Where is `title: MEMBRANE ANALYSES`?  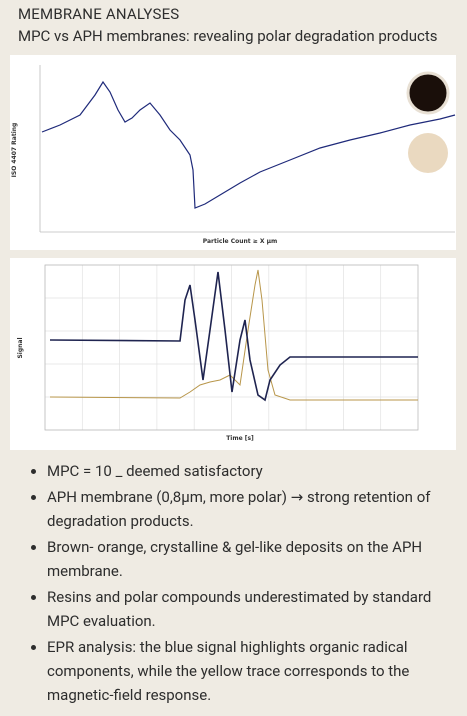
title: MEMBRANE ANALYSES is located at coordinates (99, 14).